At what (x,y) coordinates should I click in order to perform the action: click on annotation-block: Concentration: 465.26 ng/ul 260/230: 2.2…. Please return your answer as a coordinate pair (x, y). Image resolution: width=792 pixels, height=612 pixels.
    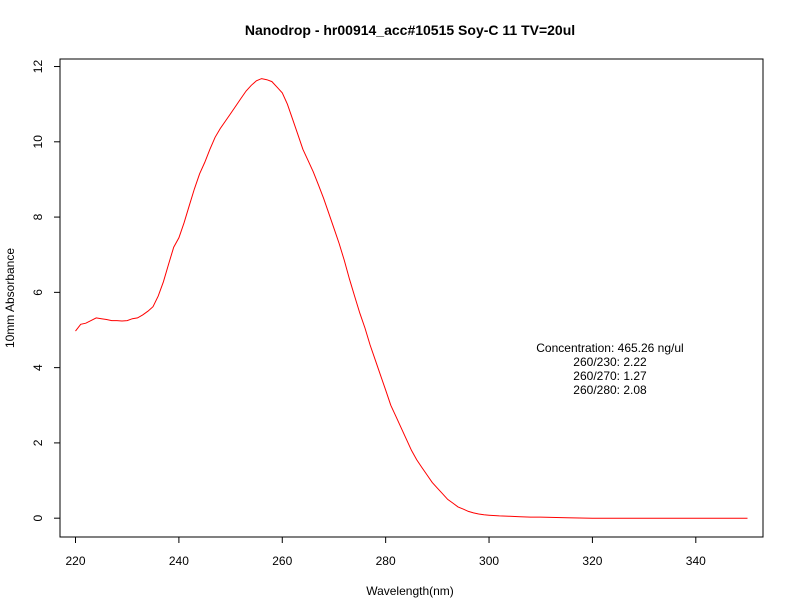
    Looking at the image, I should click on (609, 369).